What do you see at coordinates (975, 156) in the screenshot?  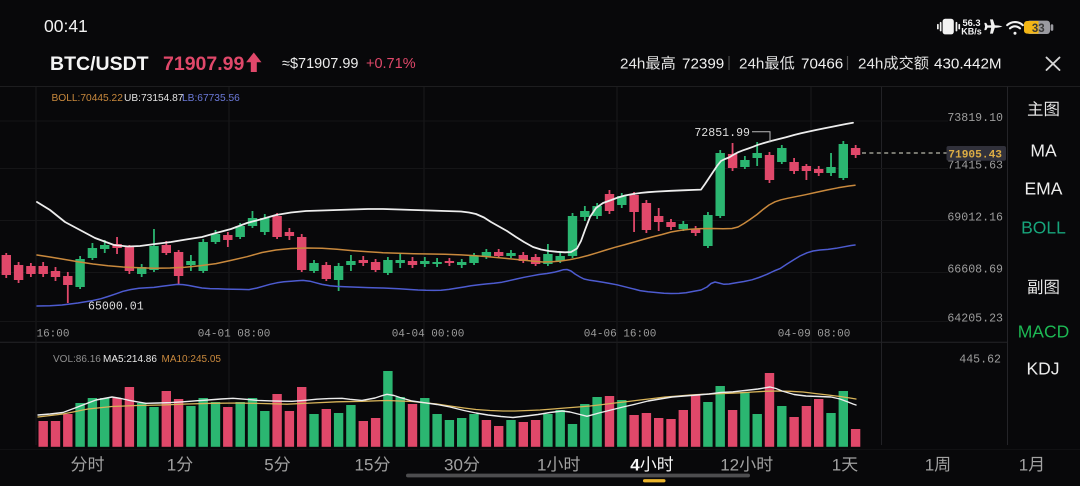 I see `svg-text: 71905.43` at bounding box center [975, 156].